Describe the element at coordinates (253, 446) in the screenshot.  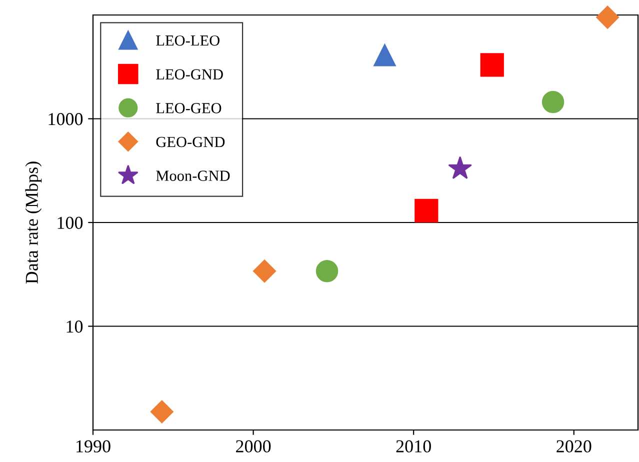
I see `x-tick-label: 2000` at that location.